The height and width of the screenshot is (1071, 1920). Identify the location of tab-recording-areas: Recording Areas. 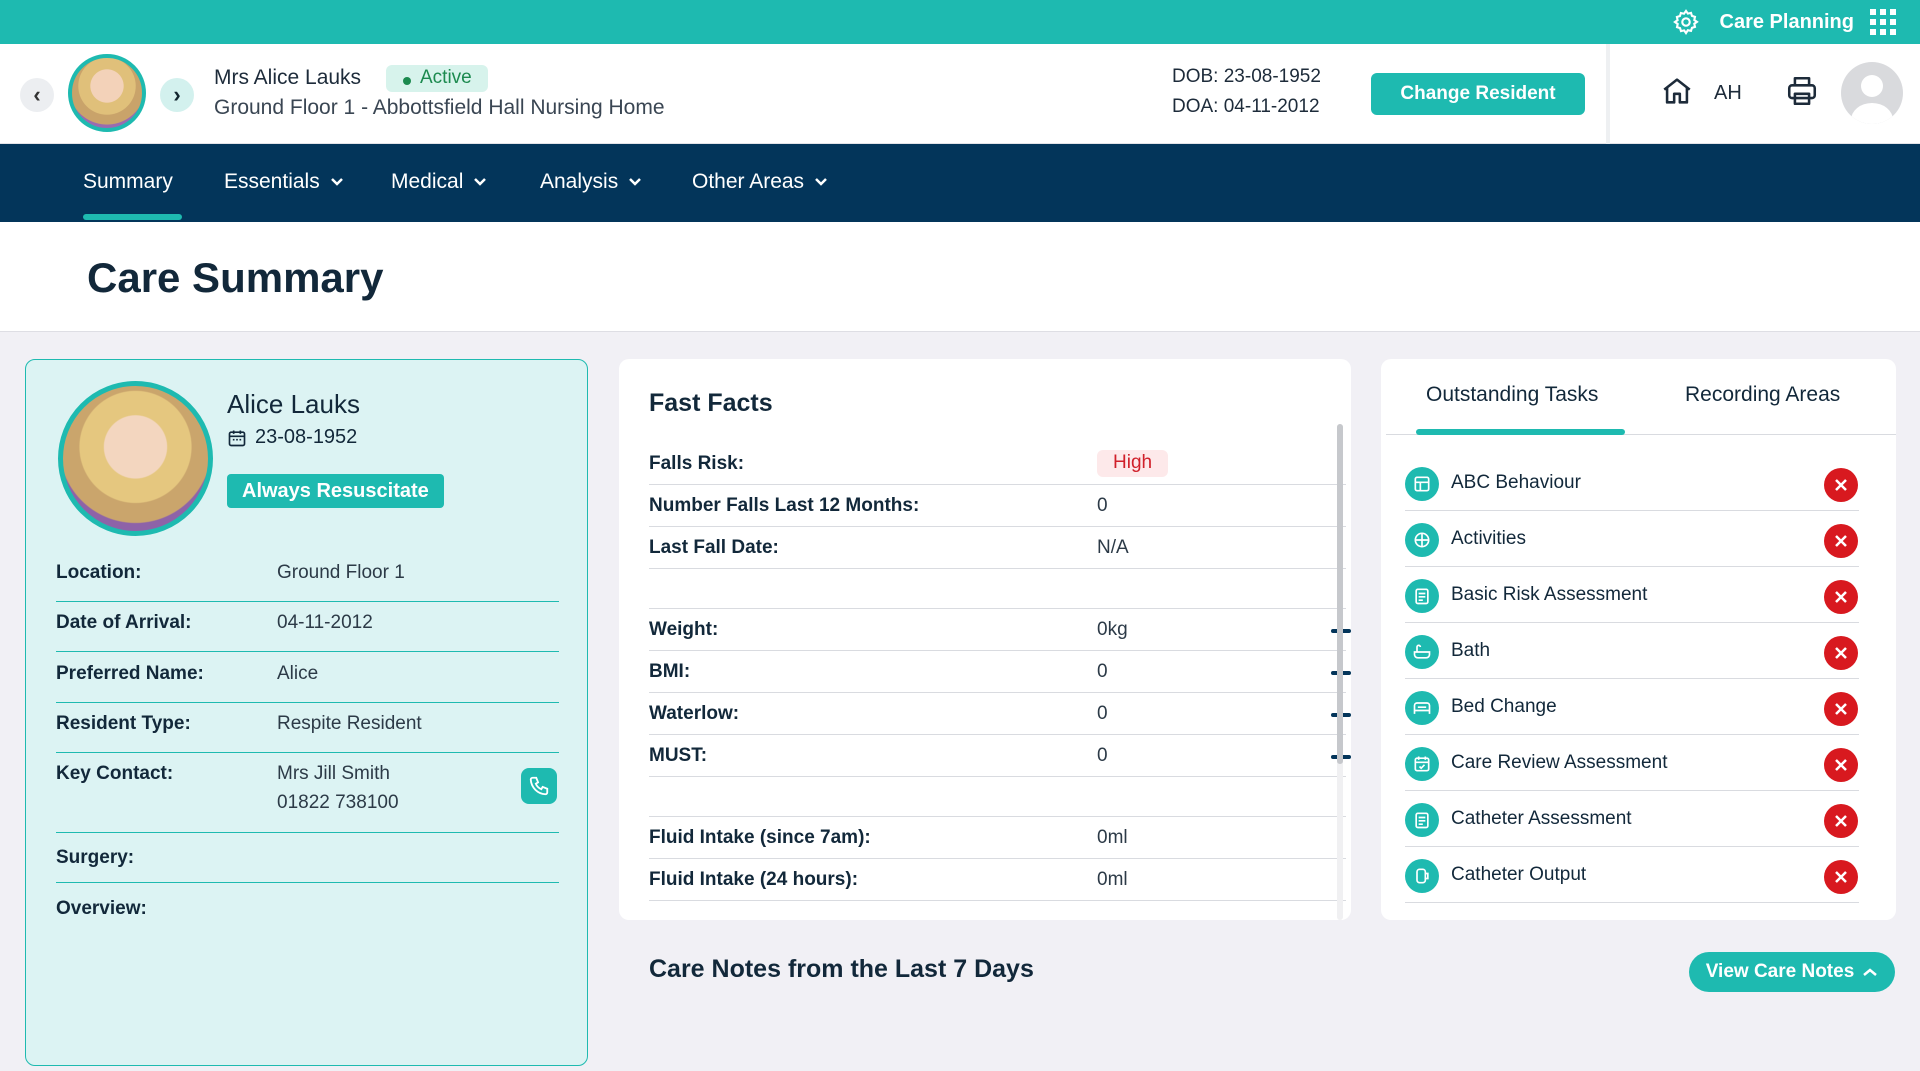
(1763, 394).